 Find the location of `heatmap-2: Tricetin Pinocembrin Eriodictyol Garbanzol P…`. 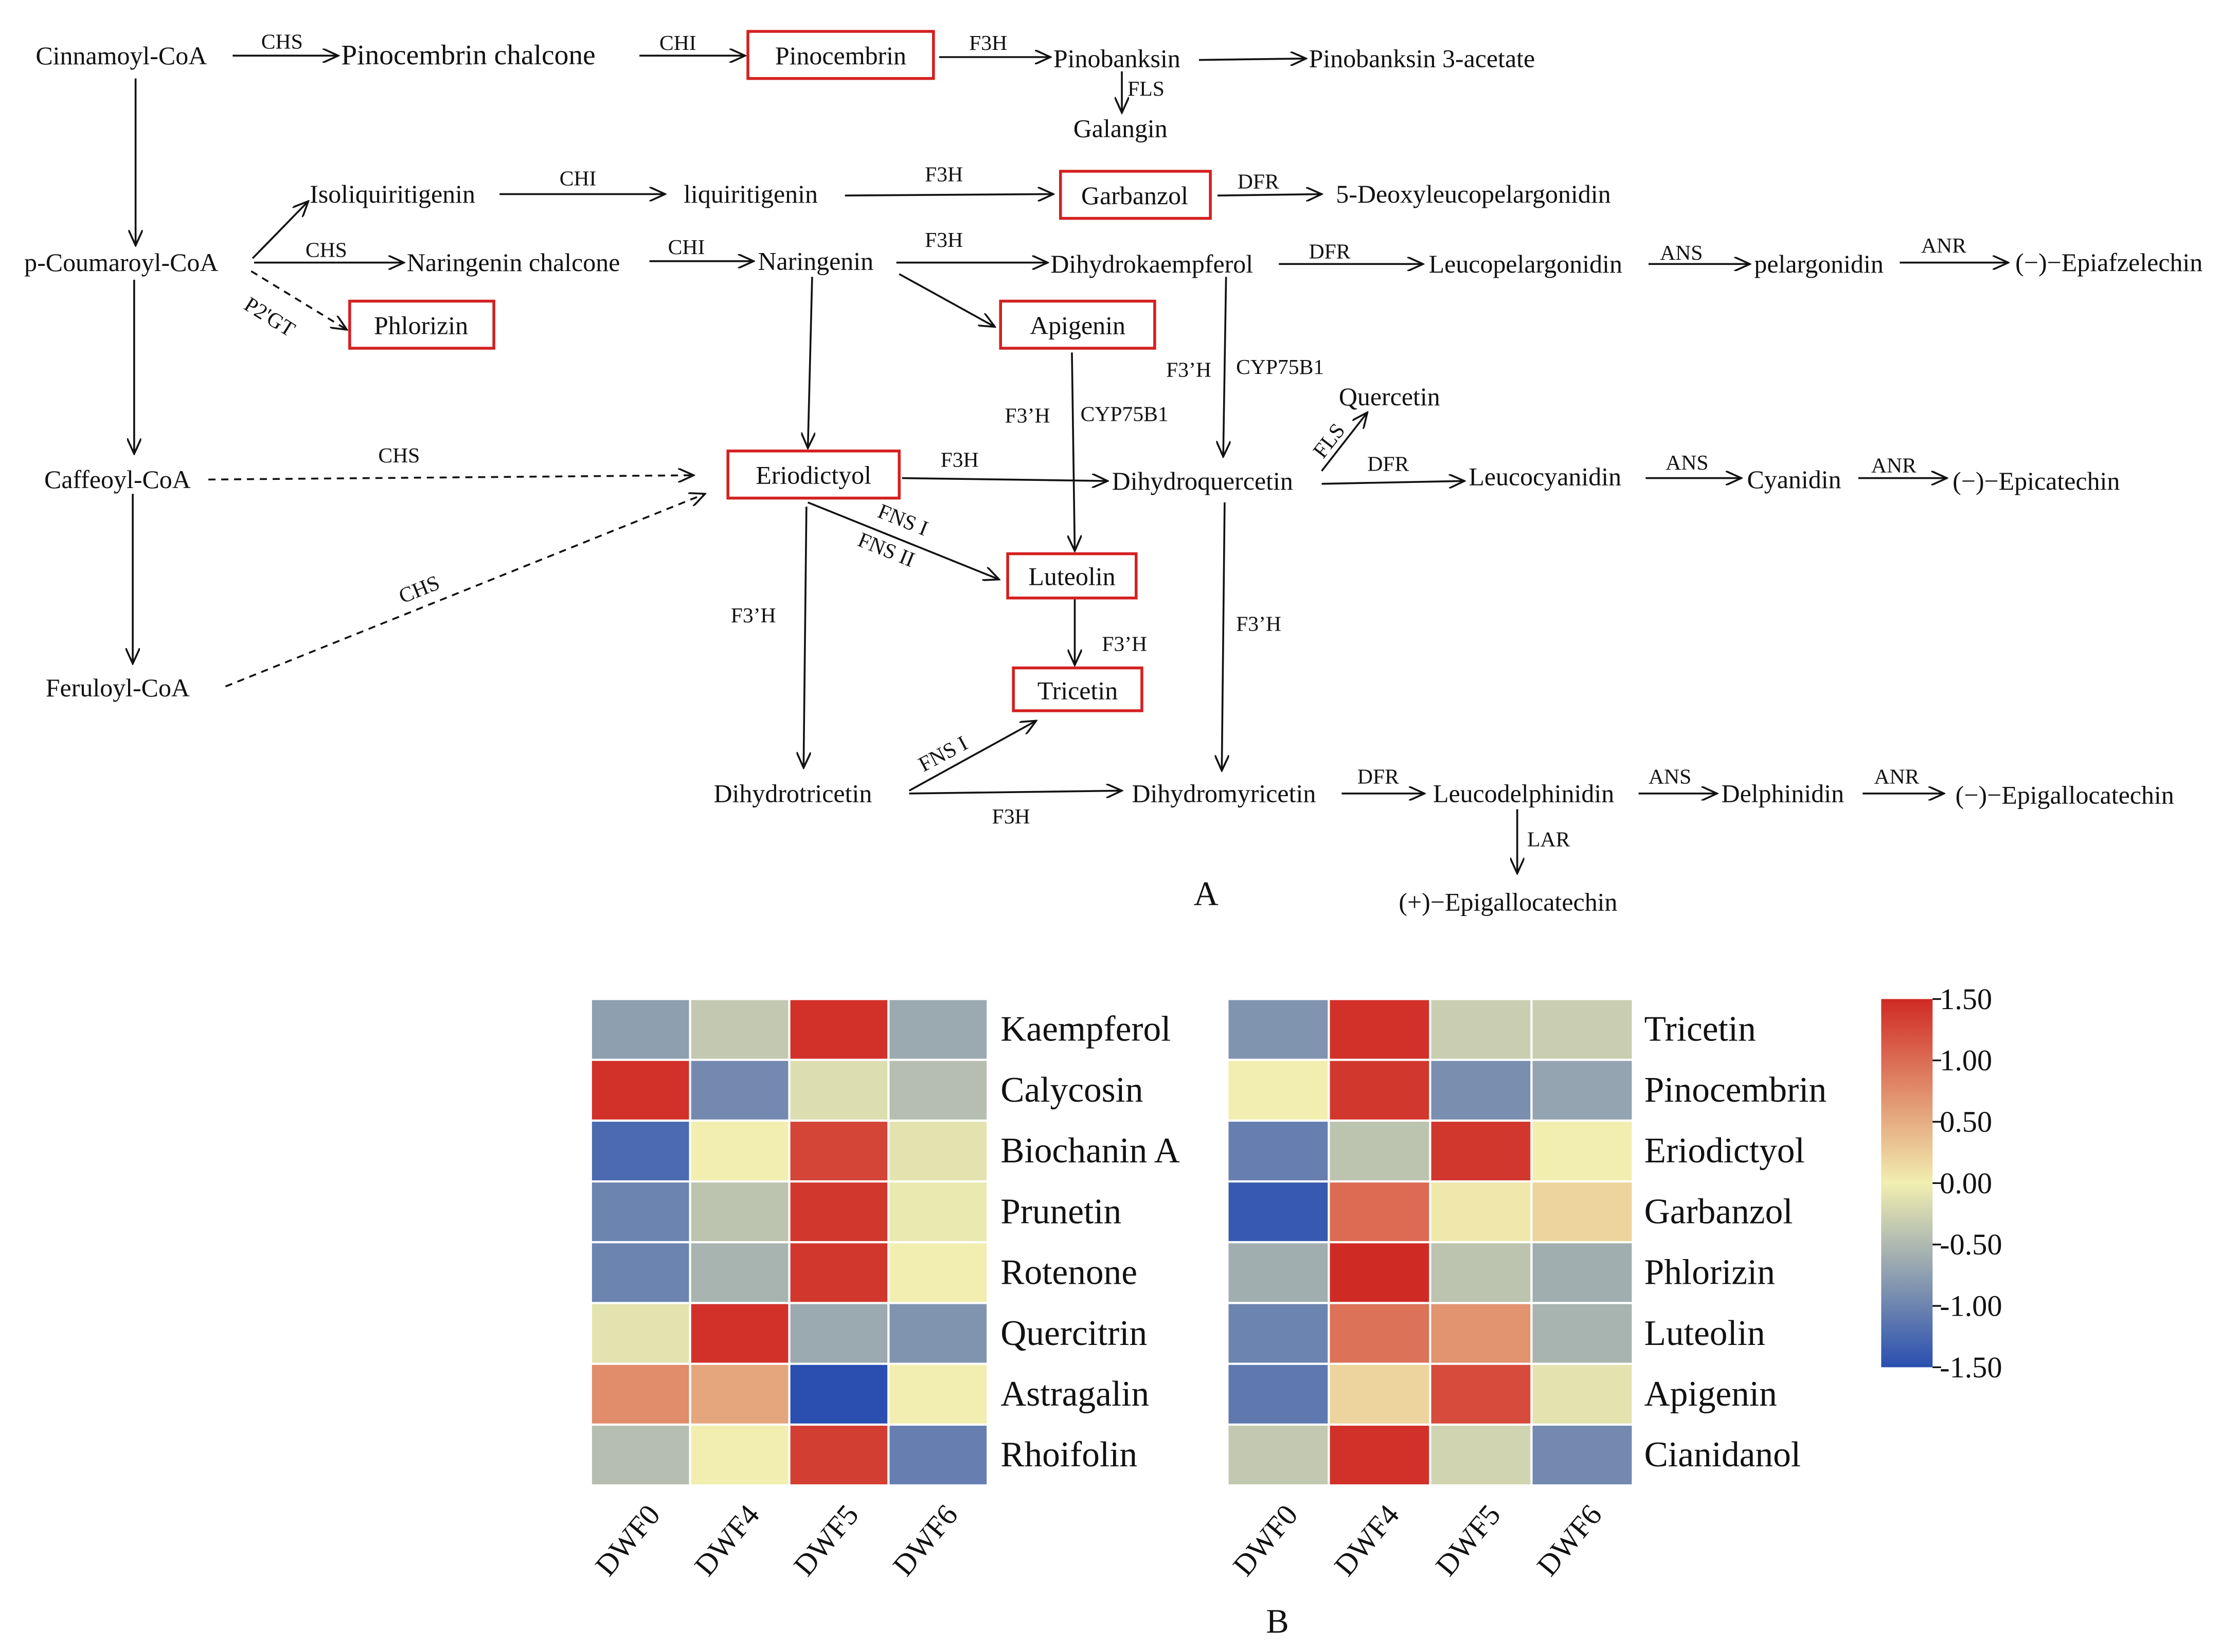

heatmap-2: Tricetin Pinocembrin Eriodictyol Garbanzol P… is located at coordinates (1526, 1290).